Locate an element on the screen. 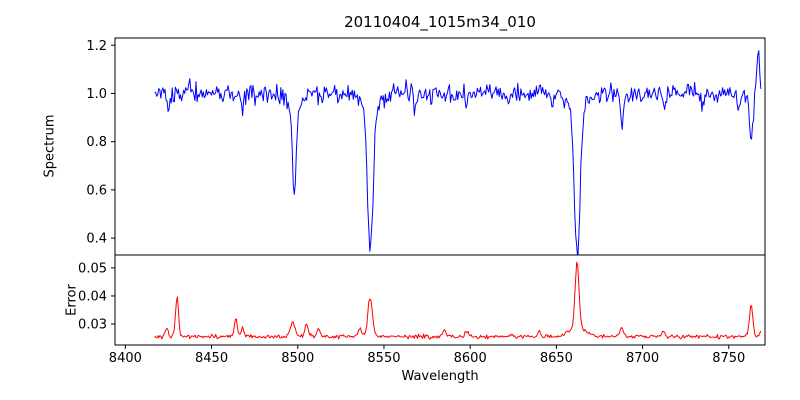 This screenshot has height=400, width=800. spectrum-y-axis-label: Spectrum is located at coordinates (50, 146).